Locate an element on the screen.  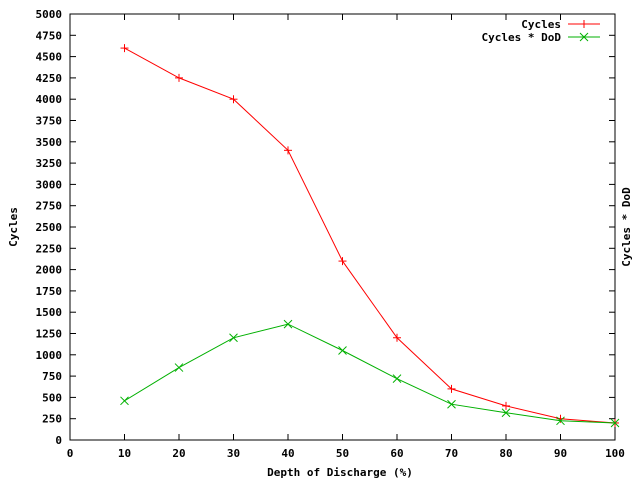
x-tick-label: 30 is located at coordinates (233, 453).